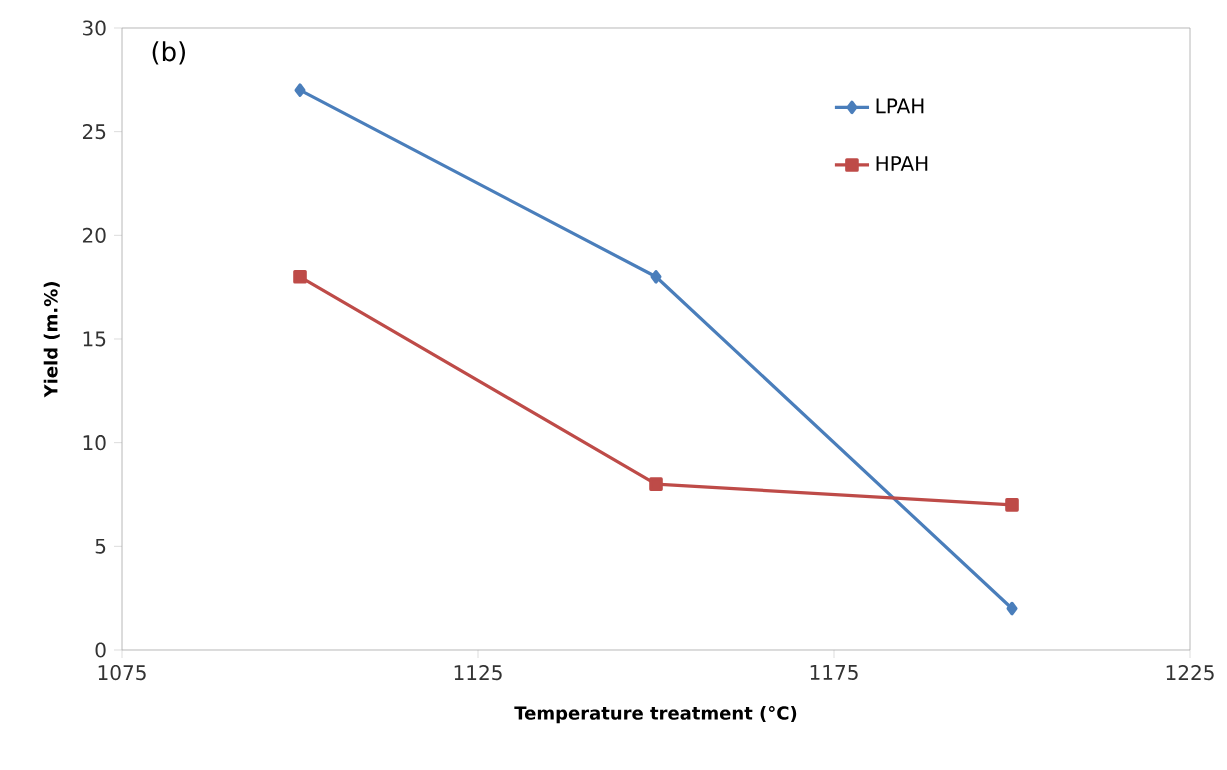  What do you see at coordinates (902, 163) in the screenshot?
I see `legend-label: HPAH` at bounding box center [902, 163].